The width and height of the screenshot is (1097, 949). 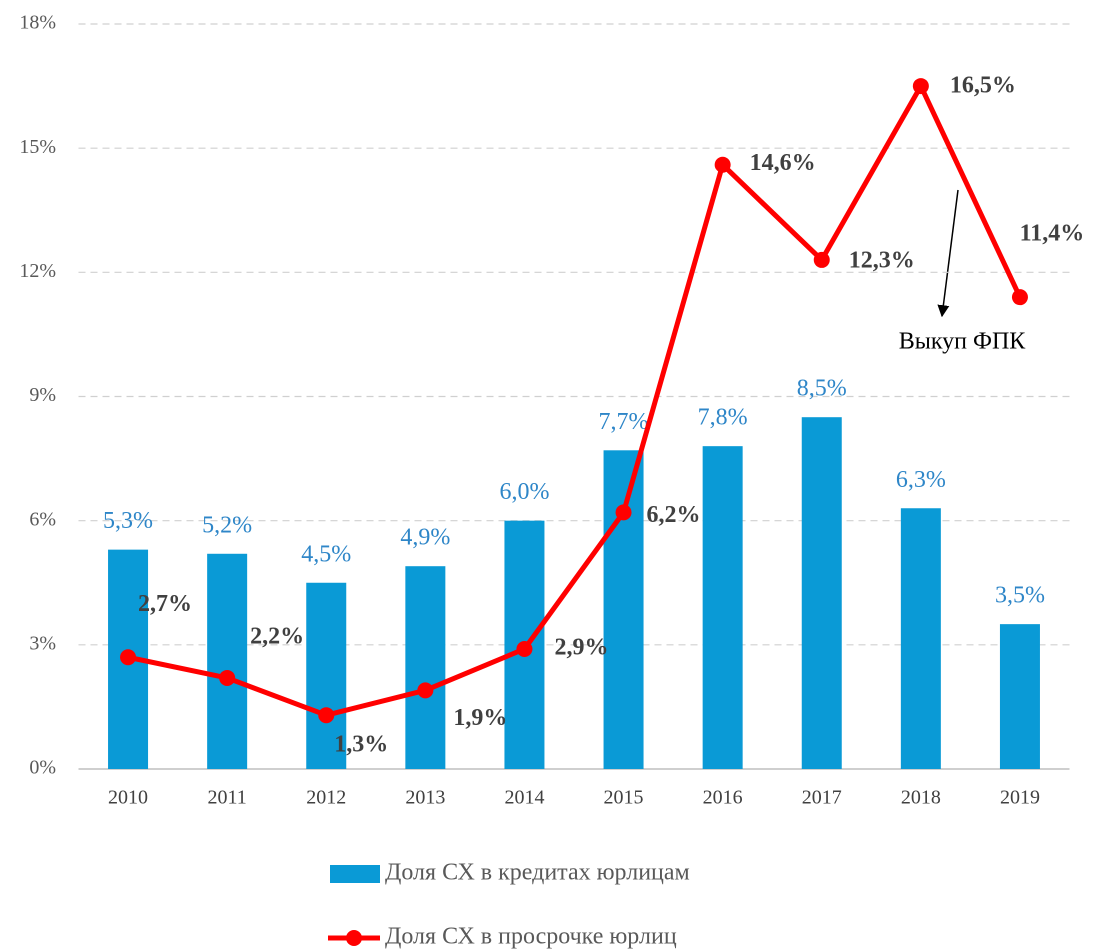 I want to click on line-value-label: 1,9%, so click(x=480, y=718).